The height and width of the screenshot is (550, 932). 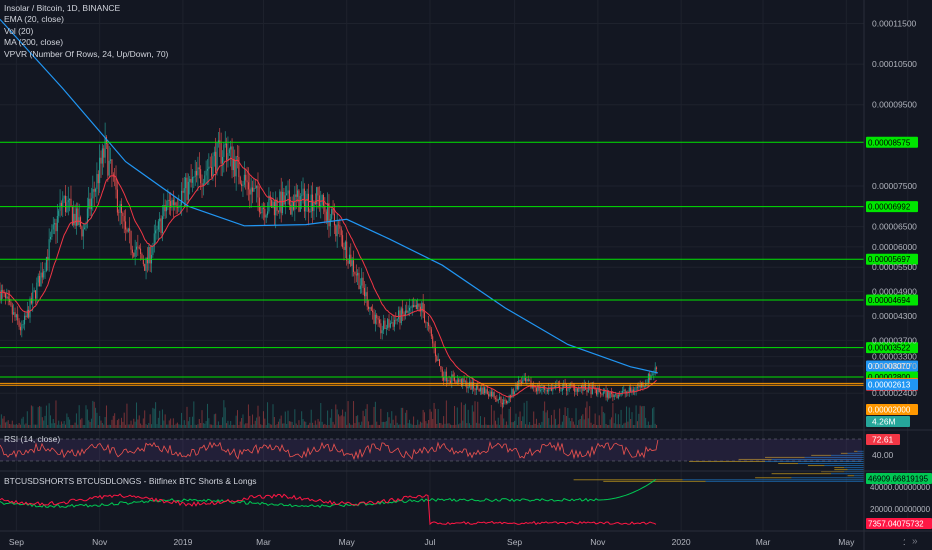 What do you see at coordinates (86, 53) in the screenshot?
I see `legend-vpvr: VPVR (Number Of Rows, 24, Up/Down, 70)` at bounding box center [86, 53].